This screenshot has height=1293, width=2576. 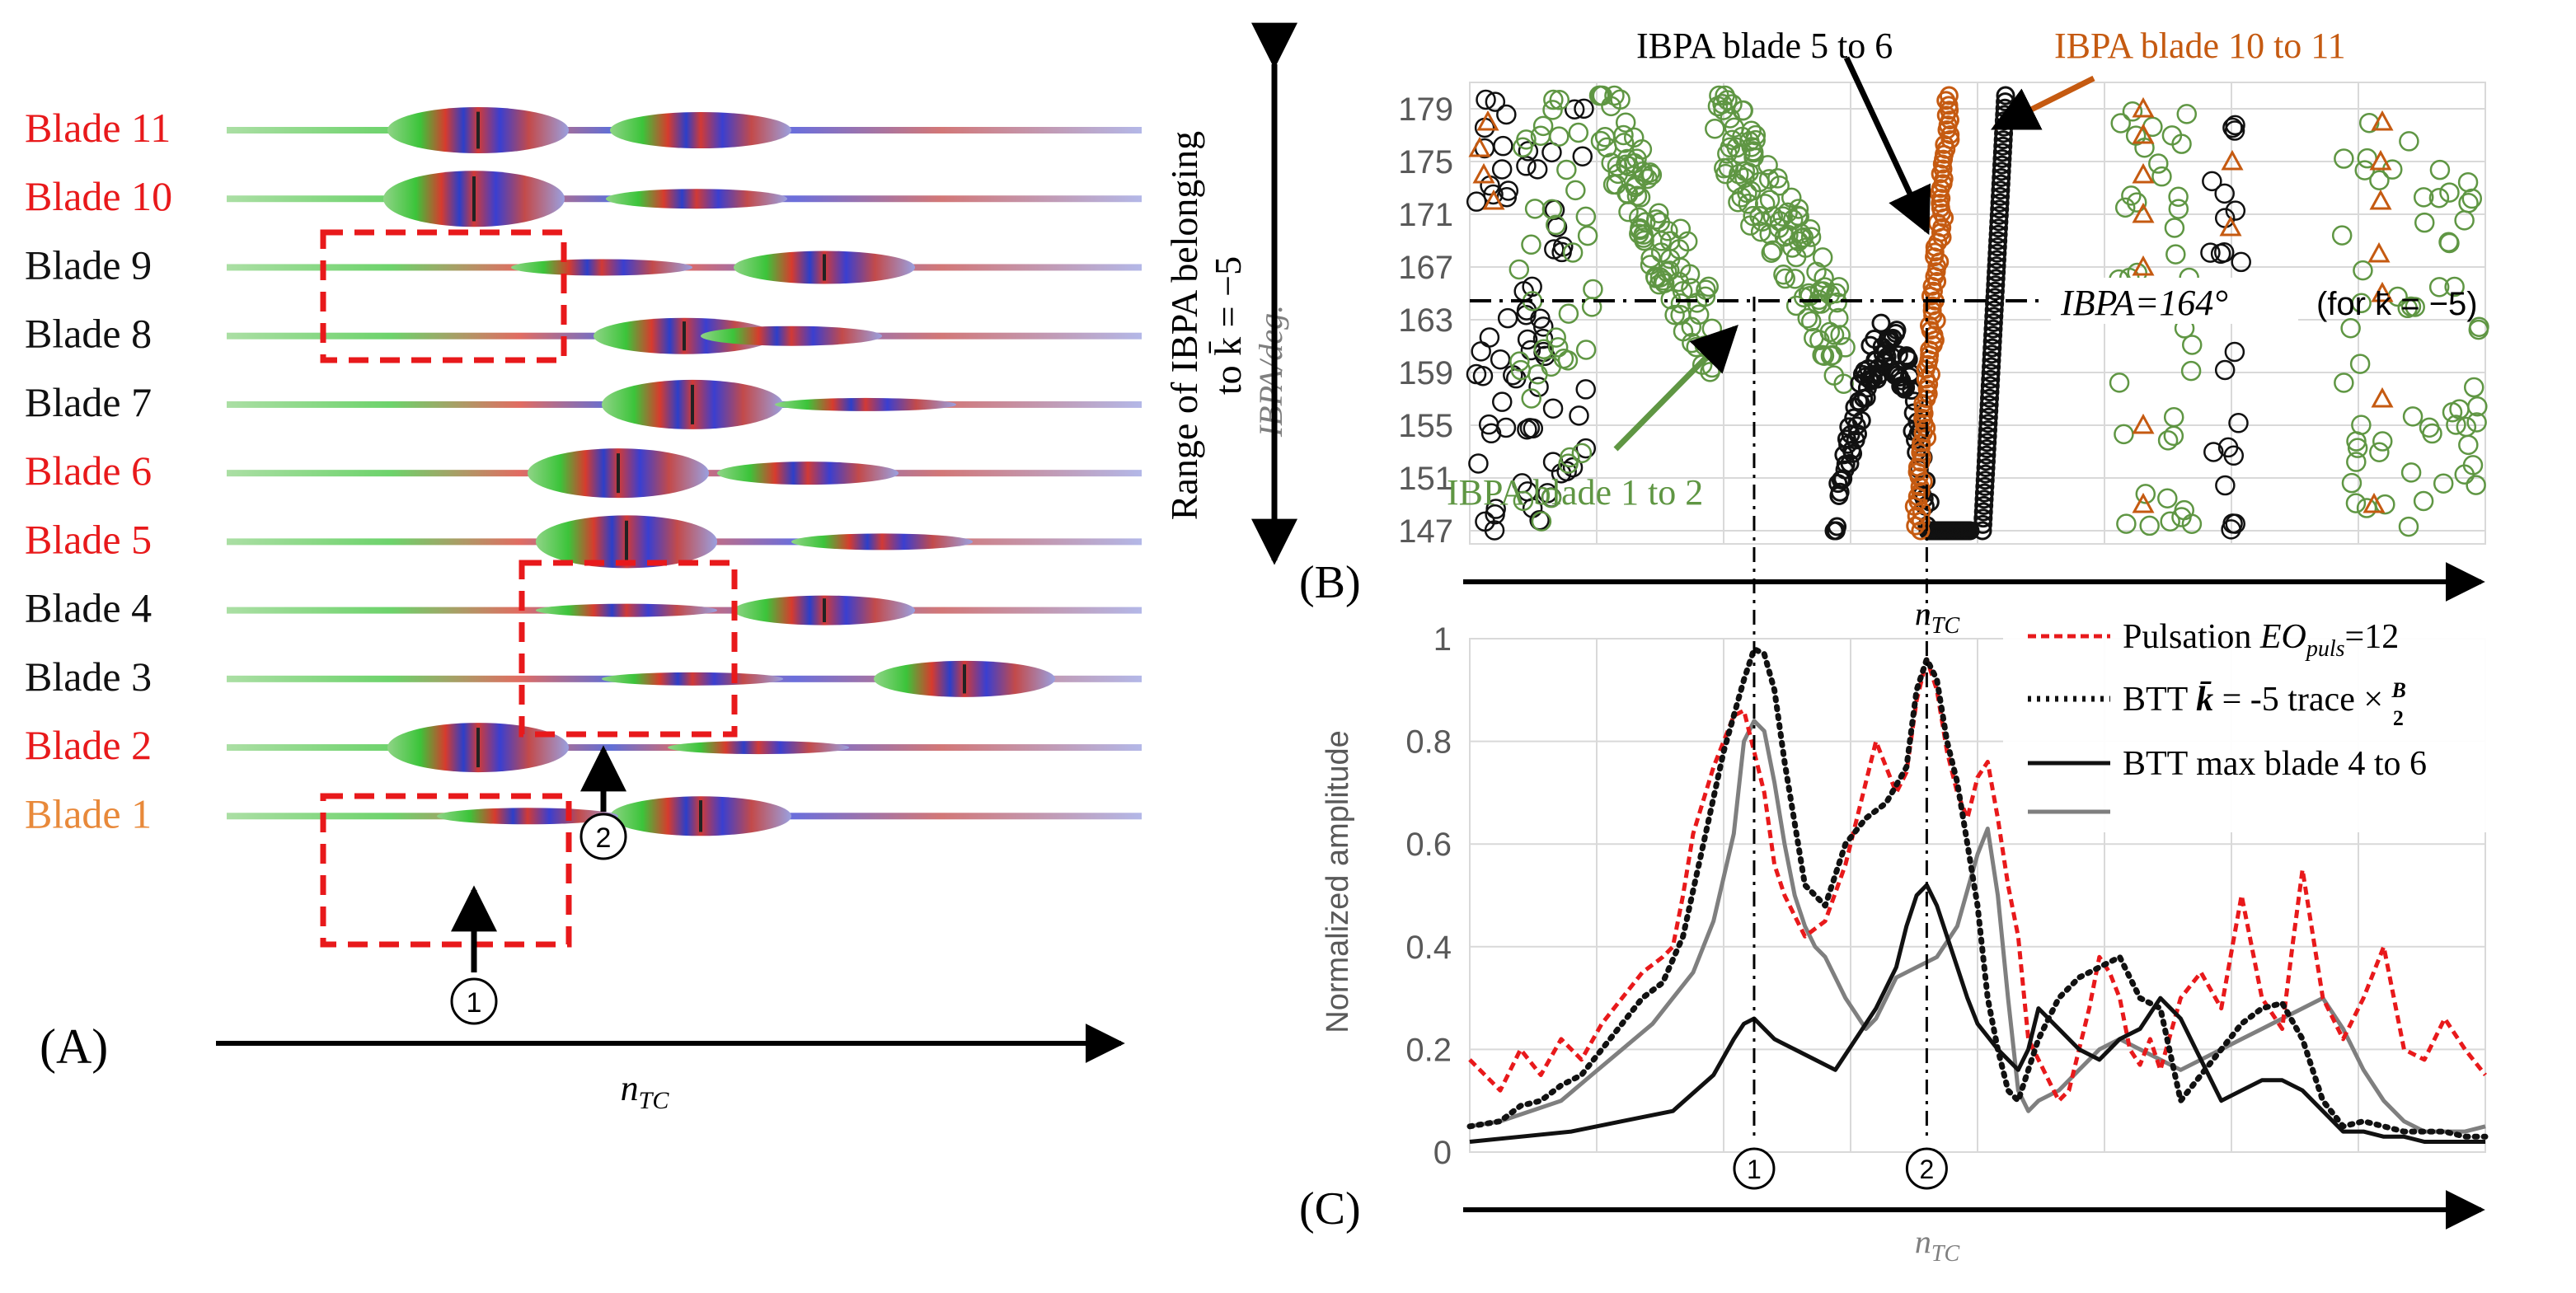 I want to click on series-line, so click(x=1977, y=1013).